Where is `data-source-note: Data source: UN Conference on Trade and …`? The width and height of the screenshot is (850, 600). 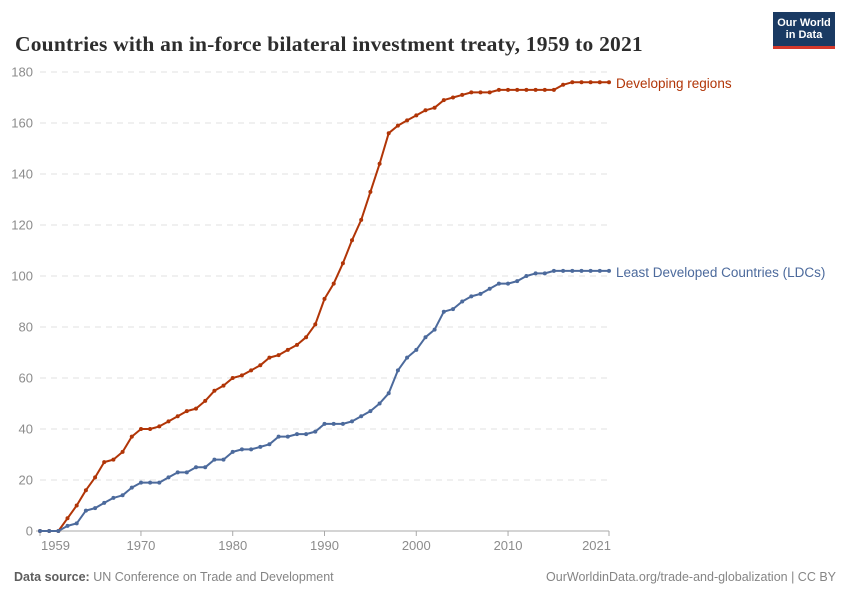
data-source-note: Data source: UN Conference on Trade and … is located at coordinates (174, 577).